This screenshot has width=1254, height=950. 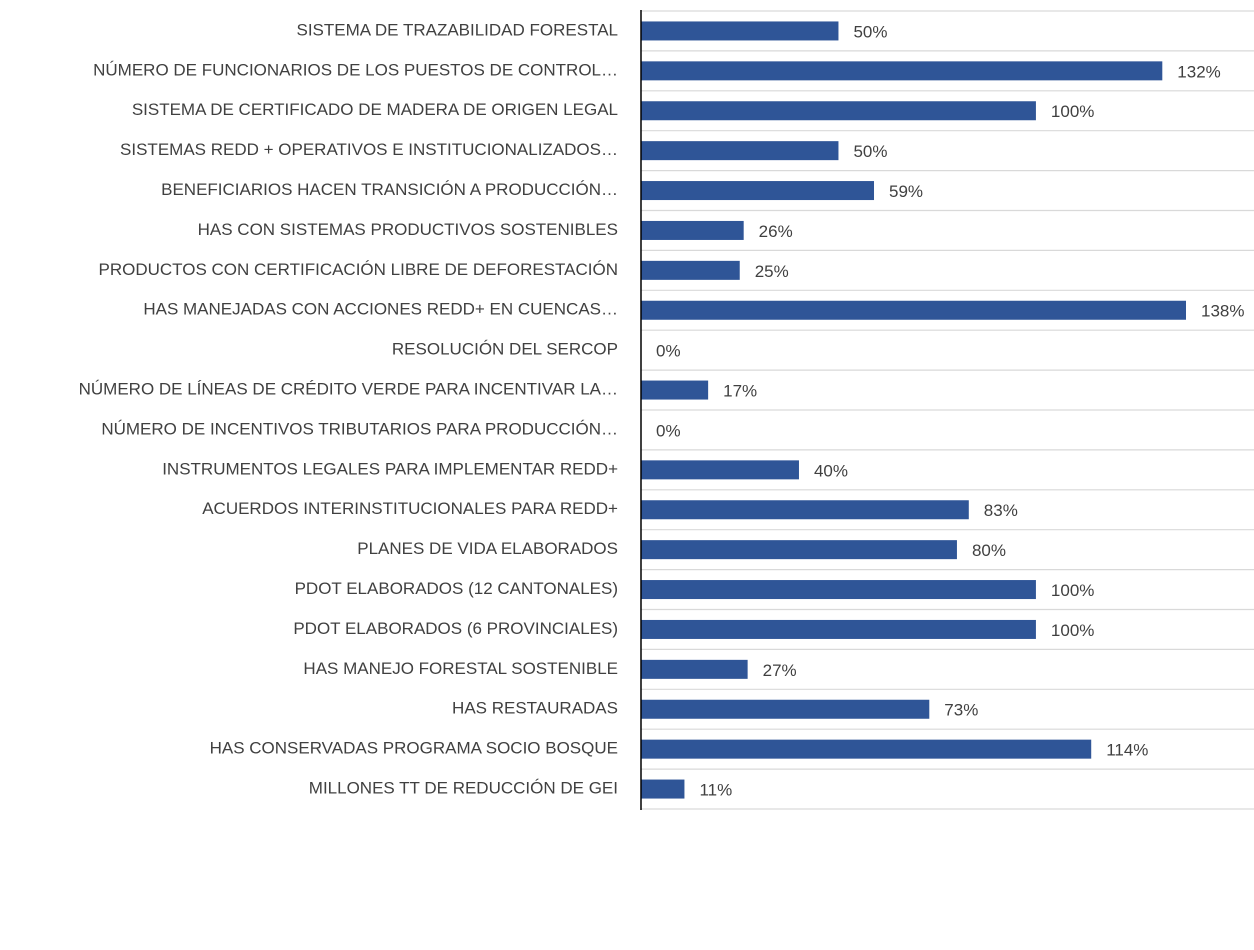 What do you see at coordinates (1127, 750) in the screenshot?
I see `value-label: 114%` at bounding box center [1127, 750].